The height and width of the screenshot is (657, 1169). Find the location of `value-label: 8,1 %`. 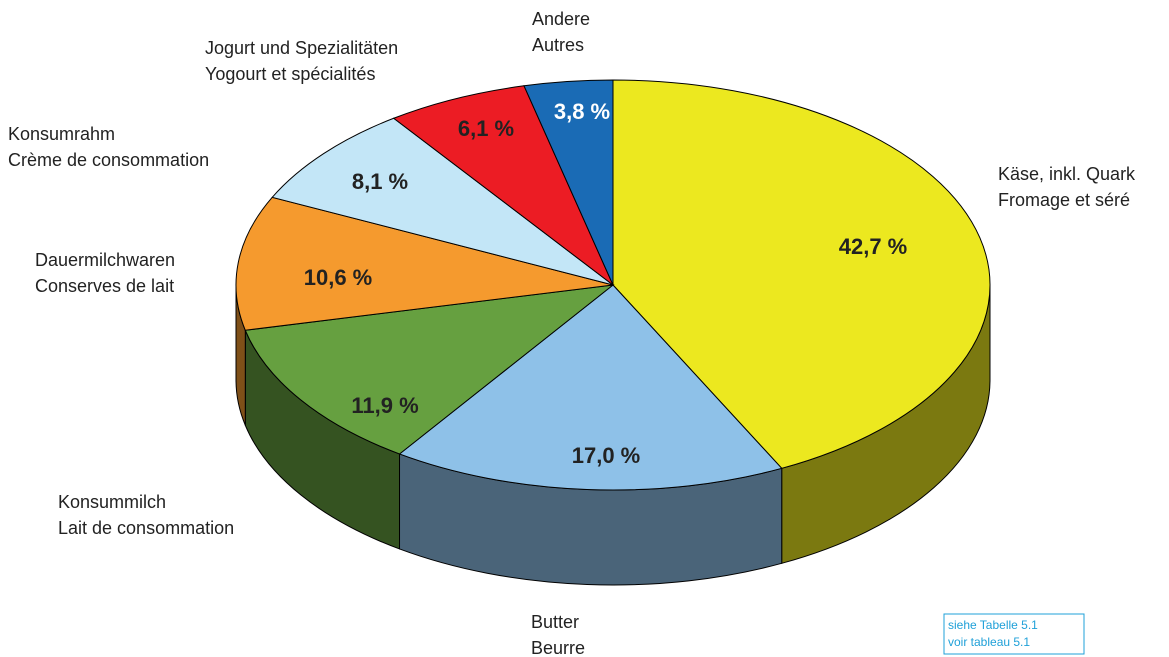

value-label: 8,1 % is located at coordinates (380, 181).